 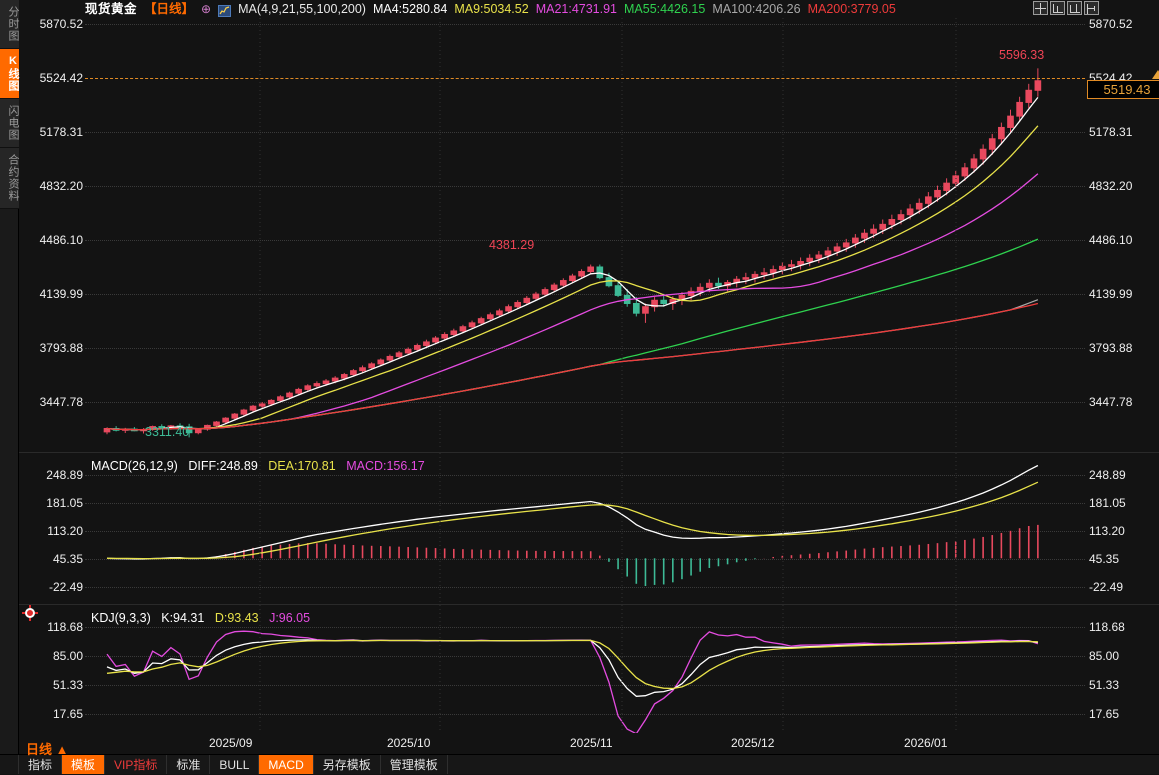 What do you see at coordinates (167, 432) in the screenshot?
I see `period-low-label: 3311.40` at bounding box center [167, 432].